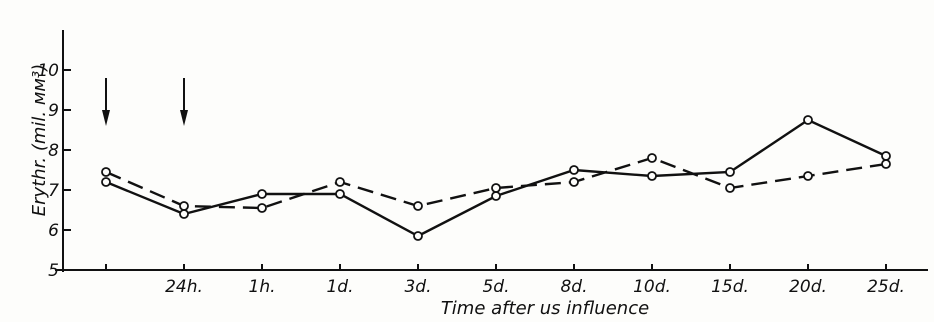  I want to click on x-axis-label: Time after us influence, so click(545, 308).